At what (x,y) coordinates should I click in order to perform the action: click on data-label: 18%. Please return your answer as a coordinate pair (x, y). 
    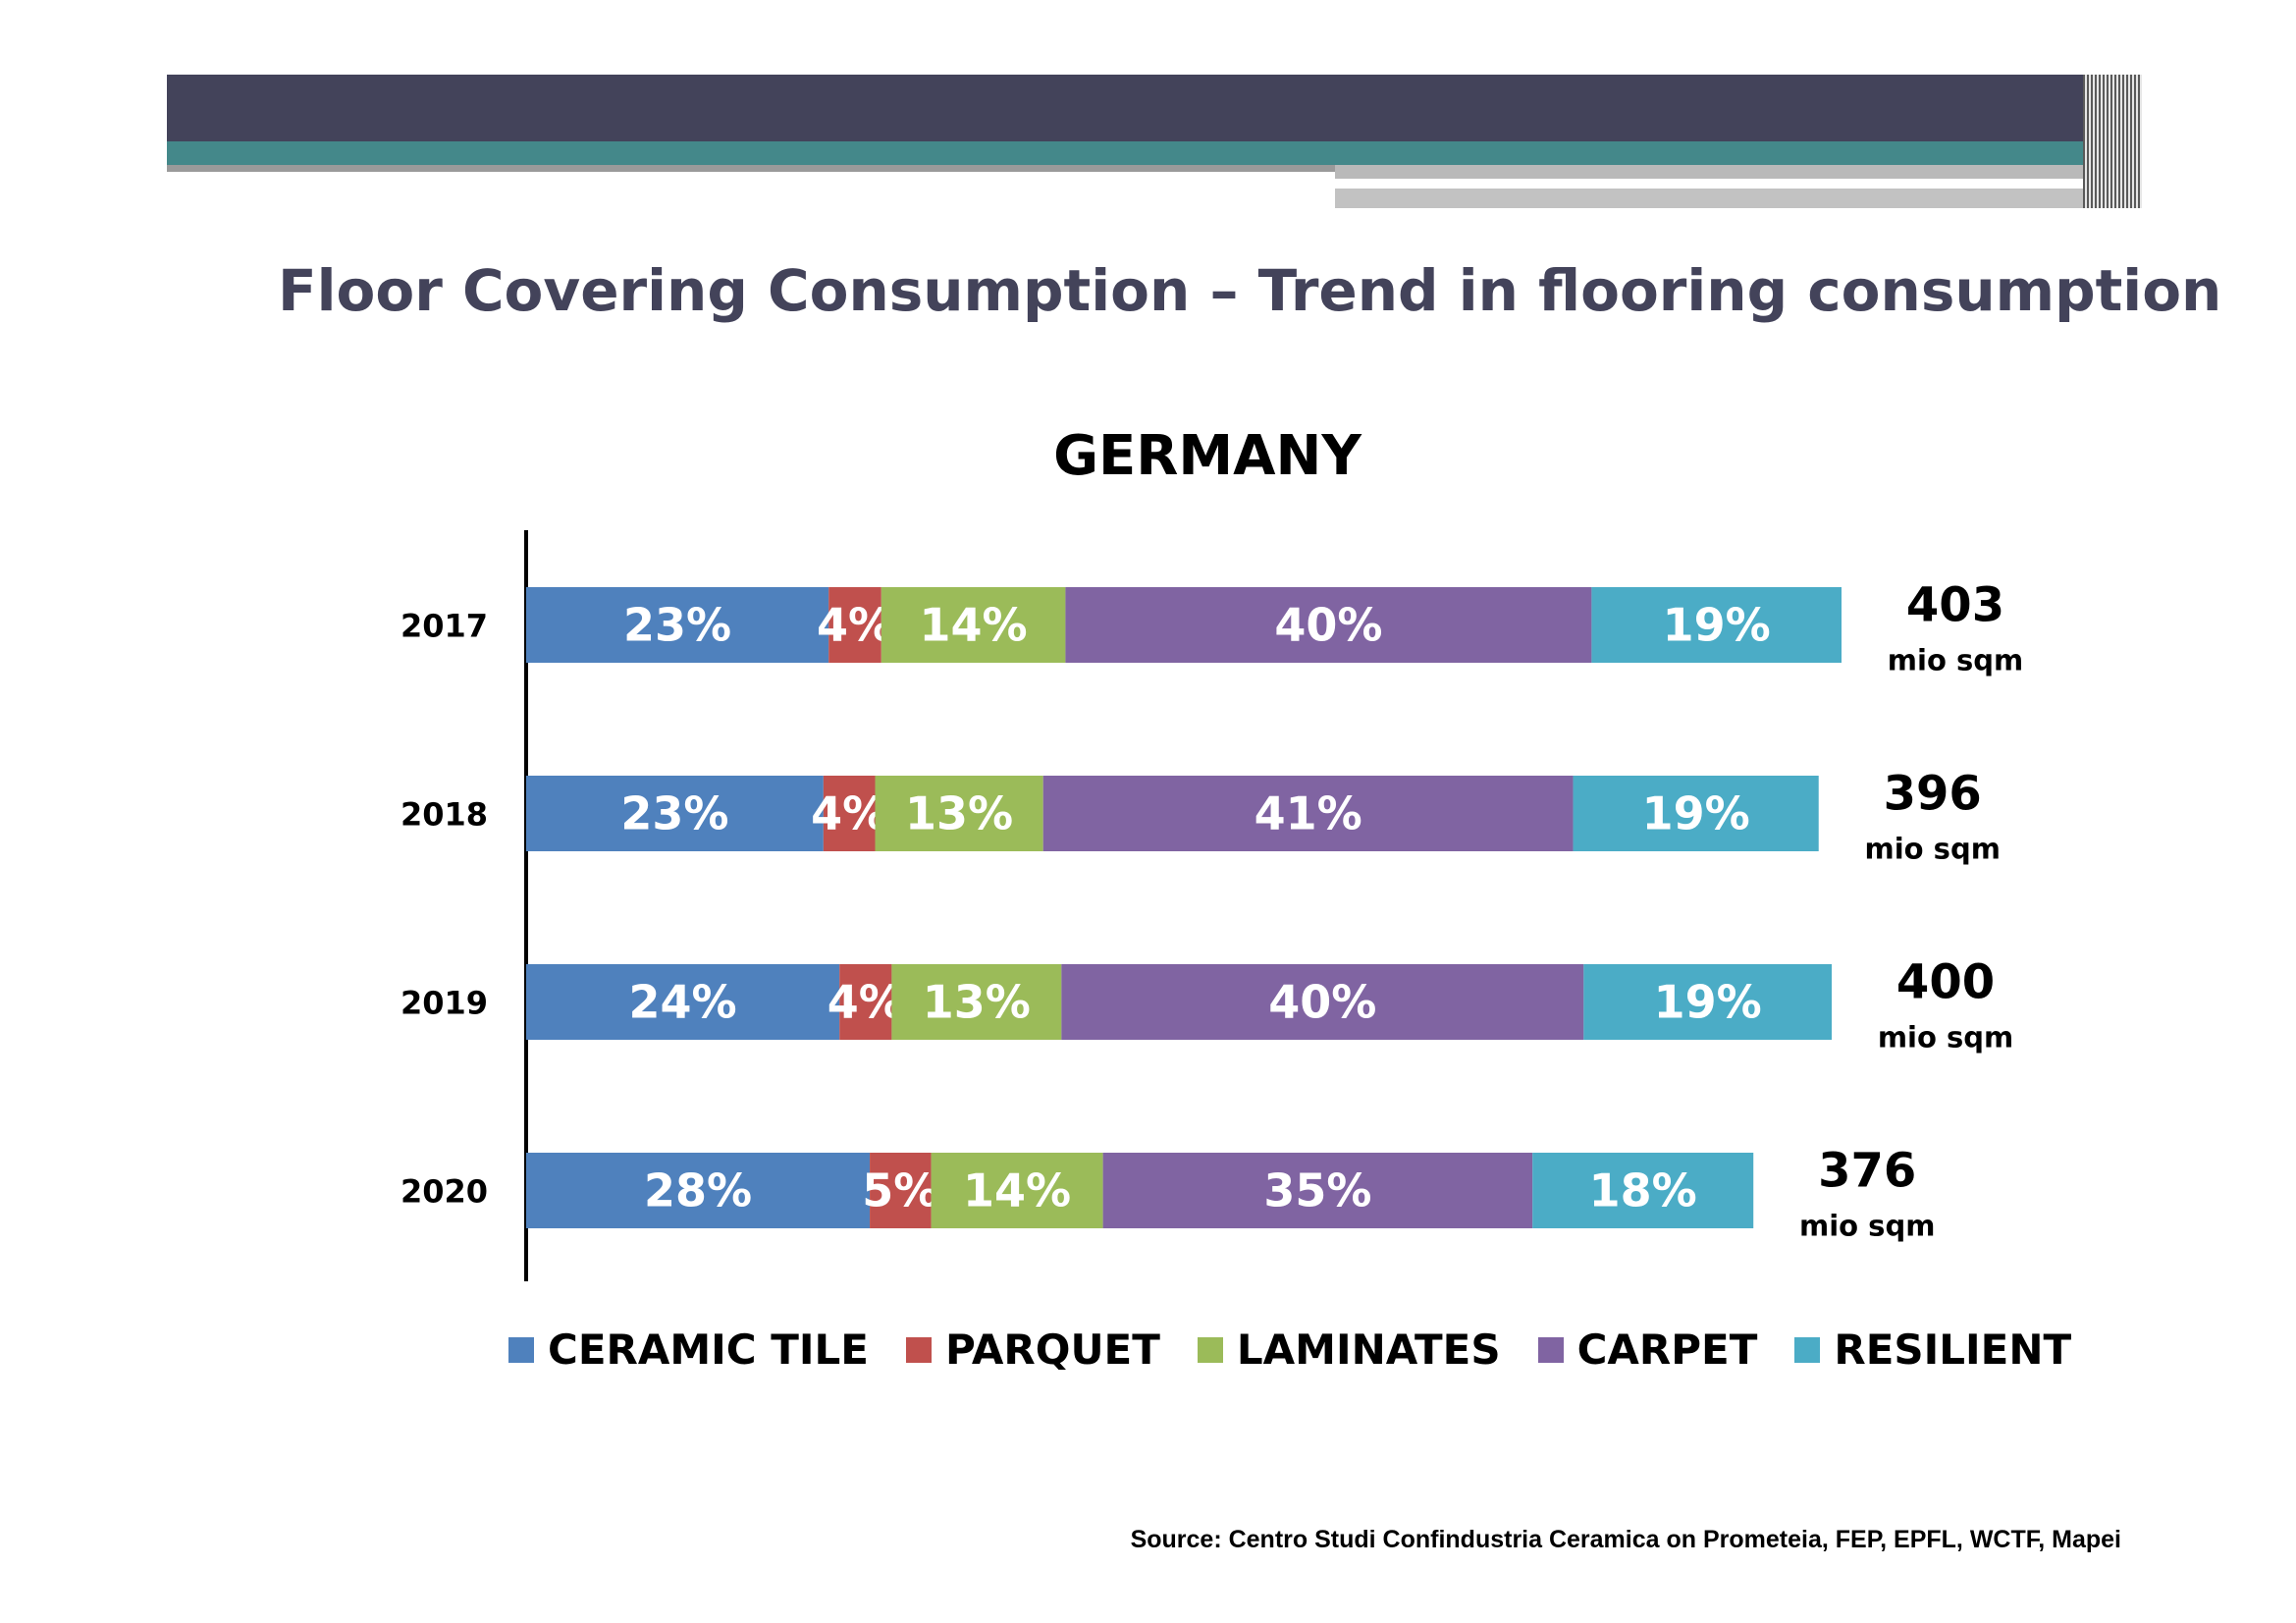
    Looking at the image, I should click on (1643, 1190).